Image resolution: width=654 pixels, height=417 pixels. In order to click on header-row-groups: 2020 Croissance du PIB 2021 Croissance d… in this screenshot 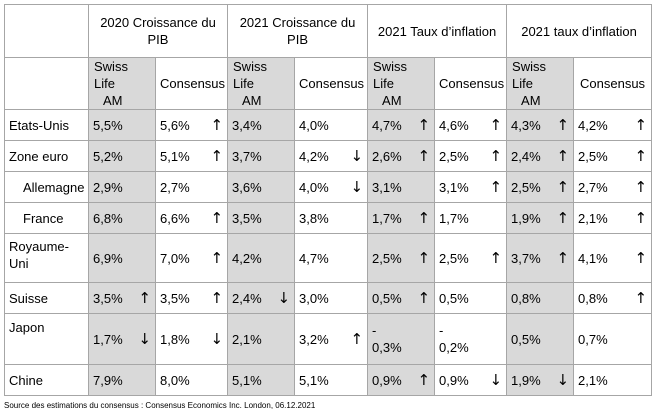, I will do `click(328, 31)`.